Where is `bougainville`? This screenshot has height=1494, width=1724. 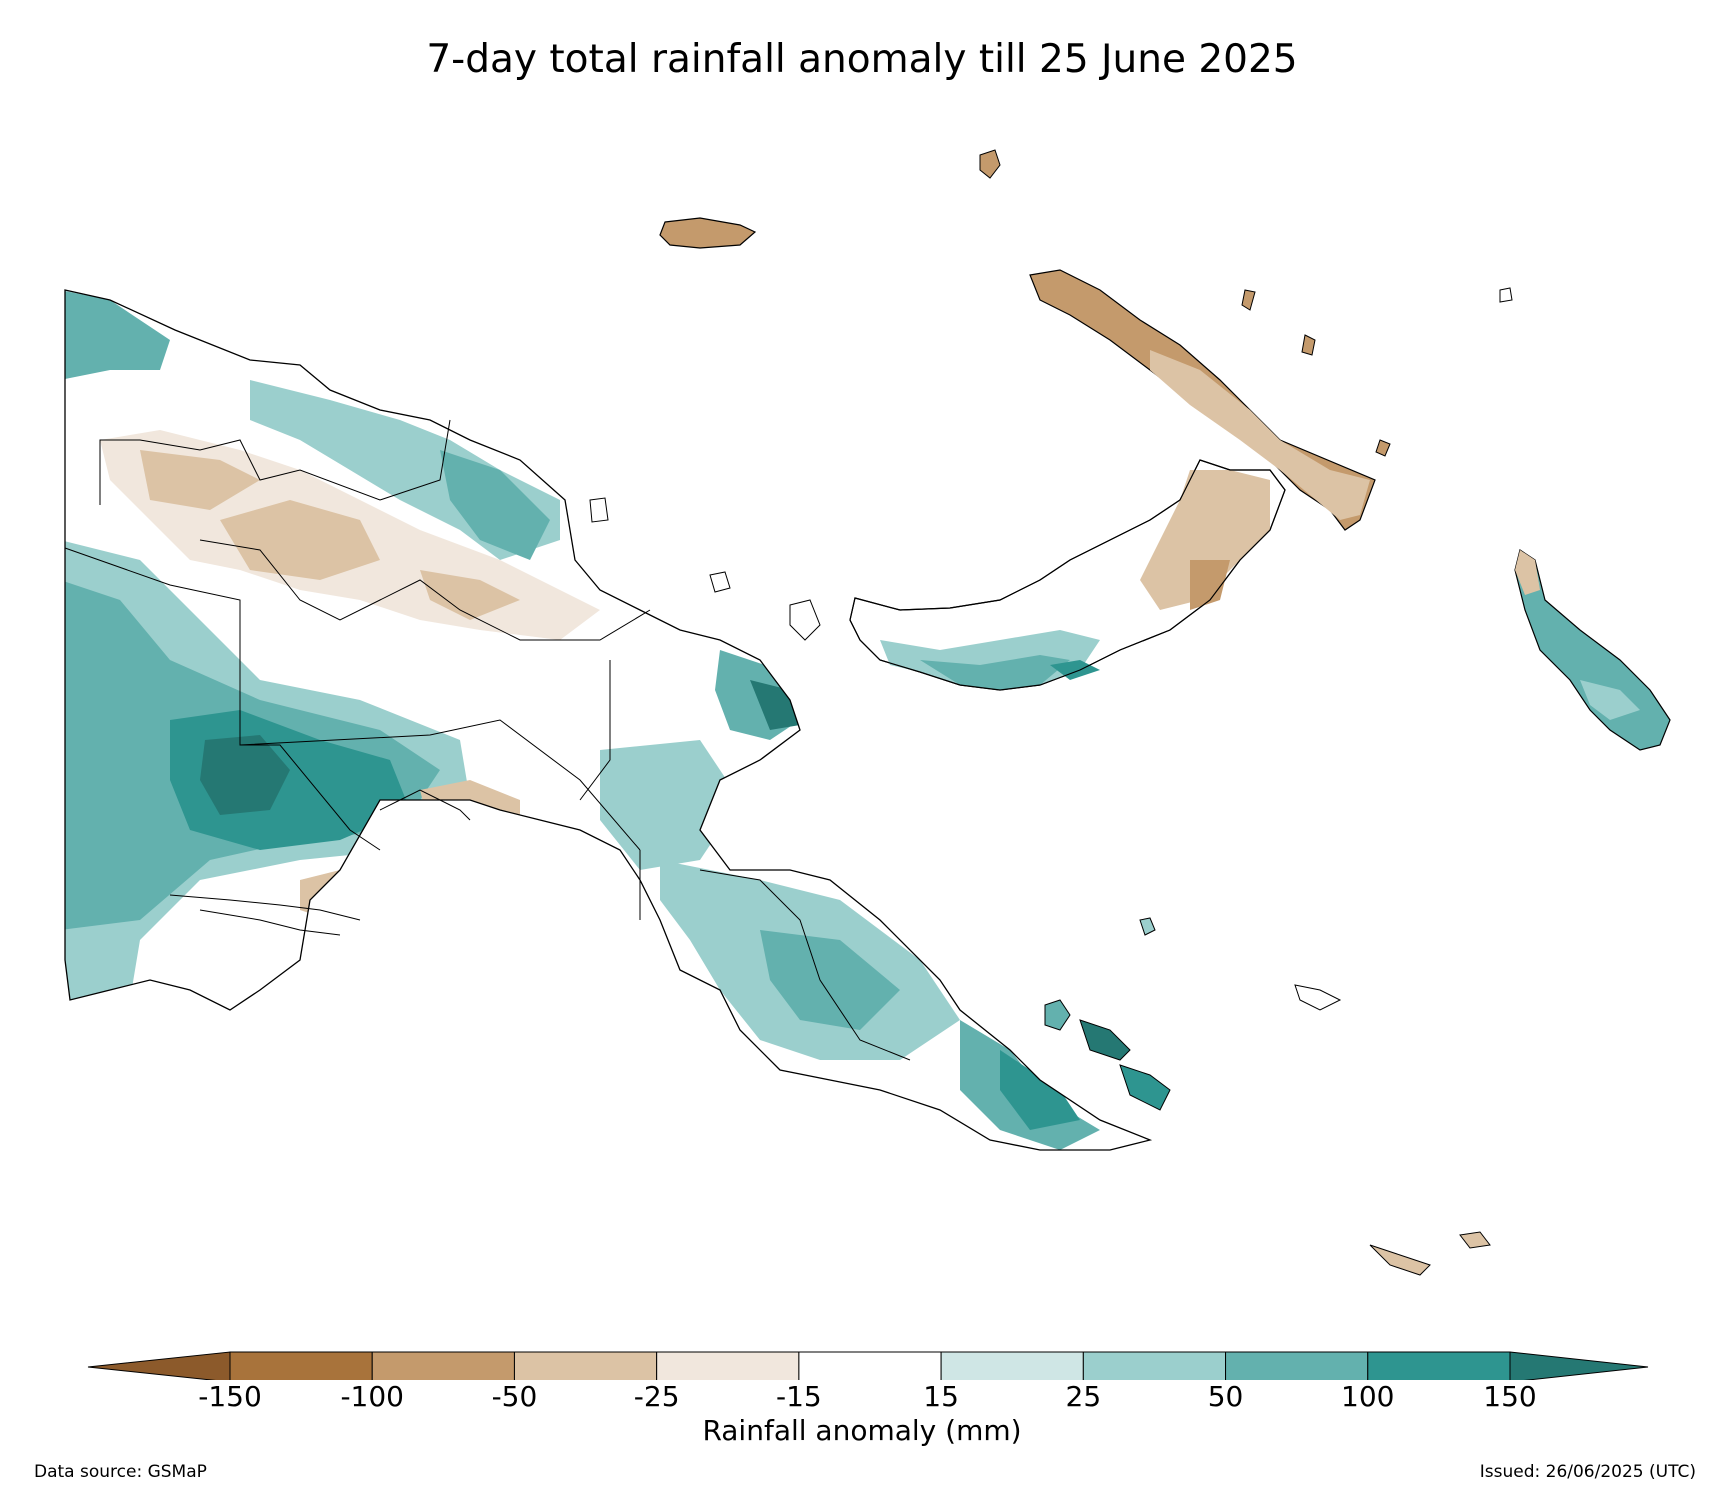 bougainville is located at coordinates (1592, 650).